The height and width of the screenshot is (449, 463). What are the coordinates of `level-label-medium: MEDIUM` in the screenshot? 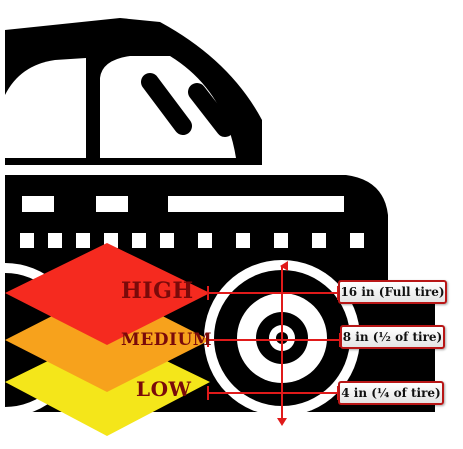 It's located at (167, 340).